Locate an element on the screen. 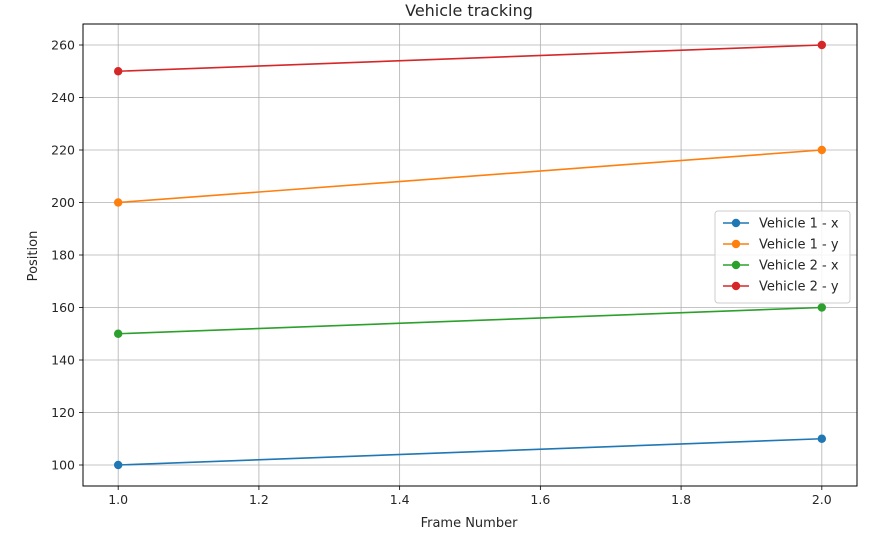 This screenshot has height=541, width=871. legend-label: Vehicle 2 - x is located at coordinates (799, 266).